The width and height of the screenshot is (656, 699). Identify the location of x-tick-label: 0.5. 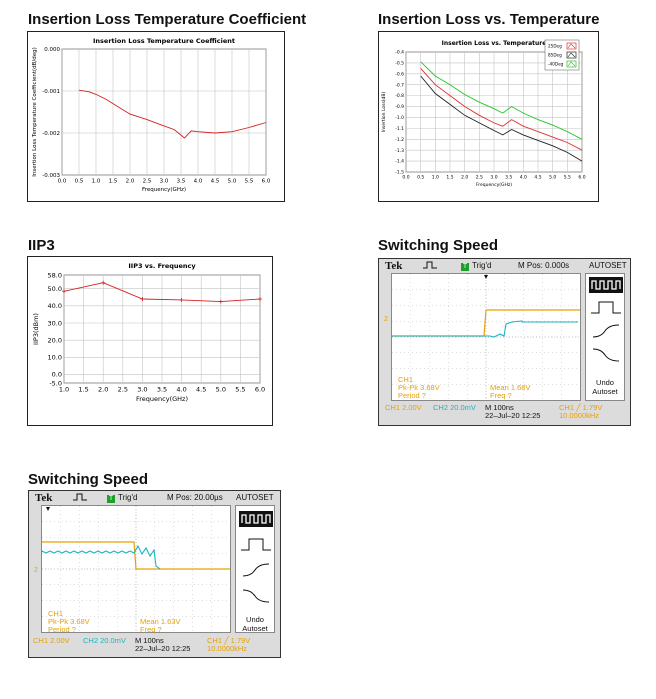
(79, 182).